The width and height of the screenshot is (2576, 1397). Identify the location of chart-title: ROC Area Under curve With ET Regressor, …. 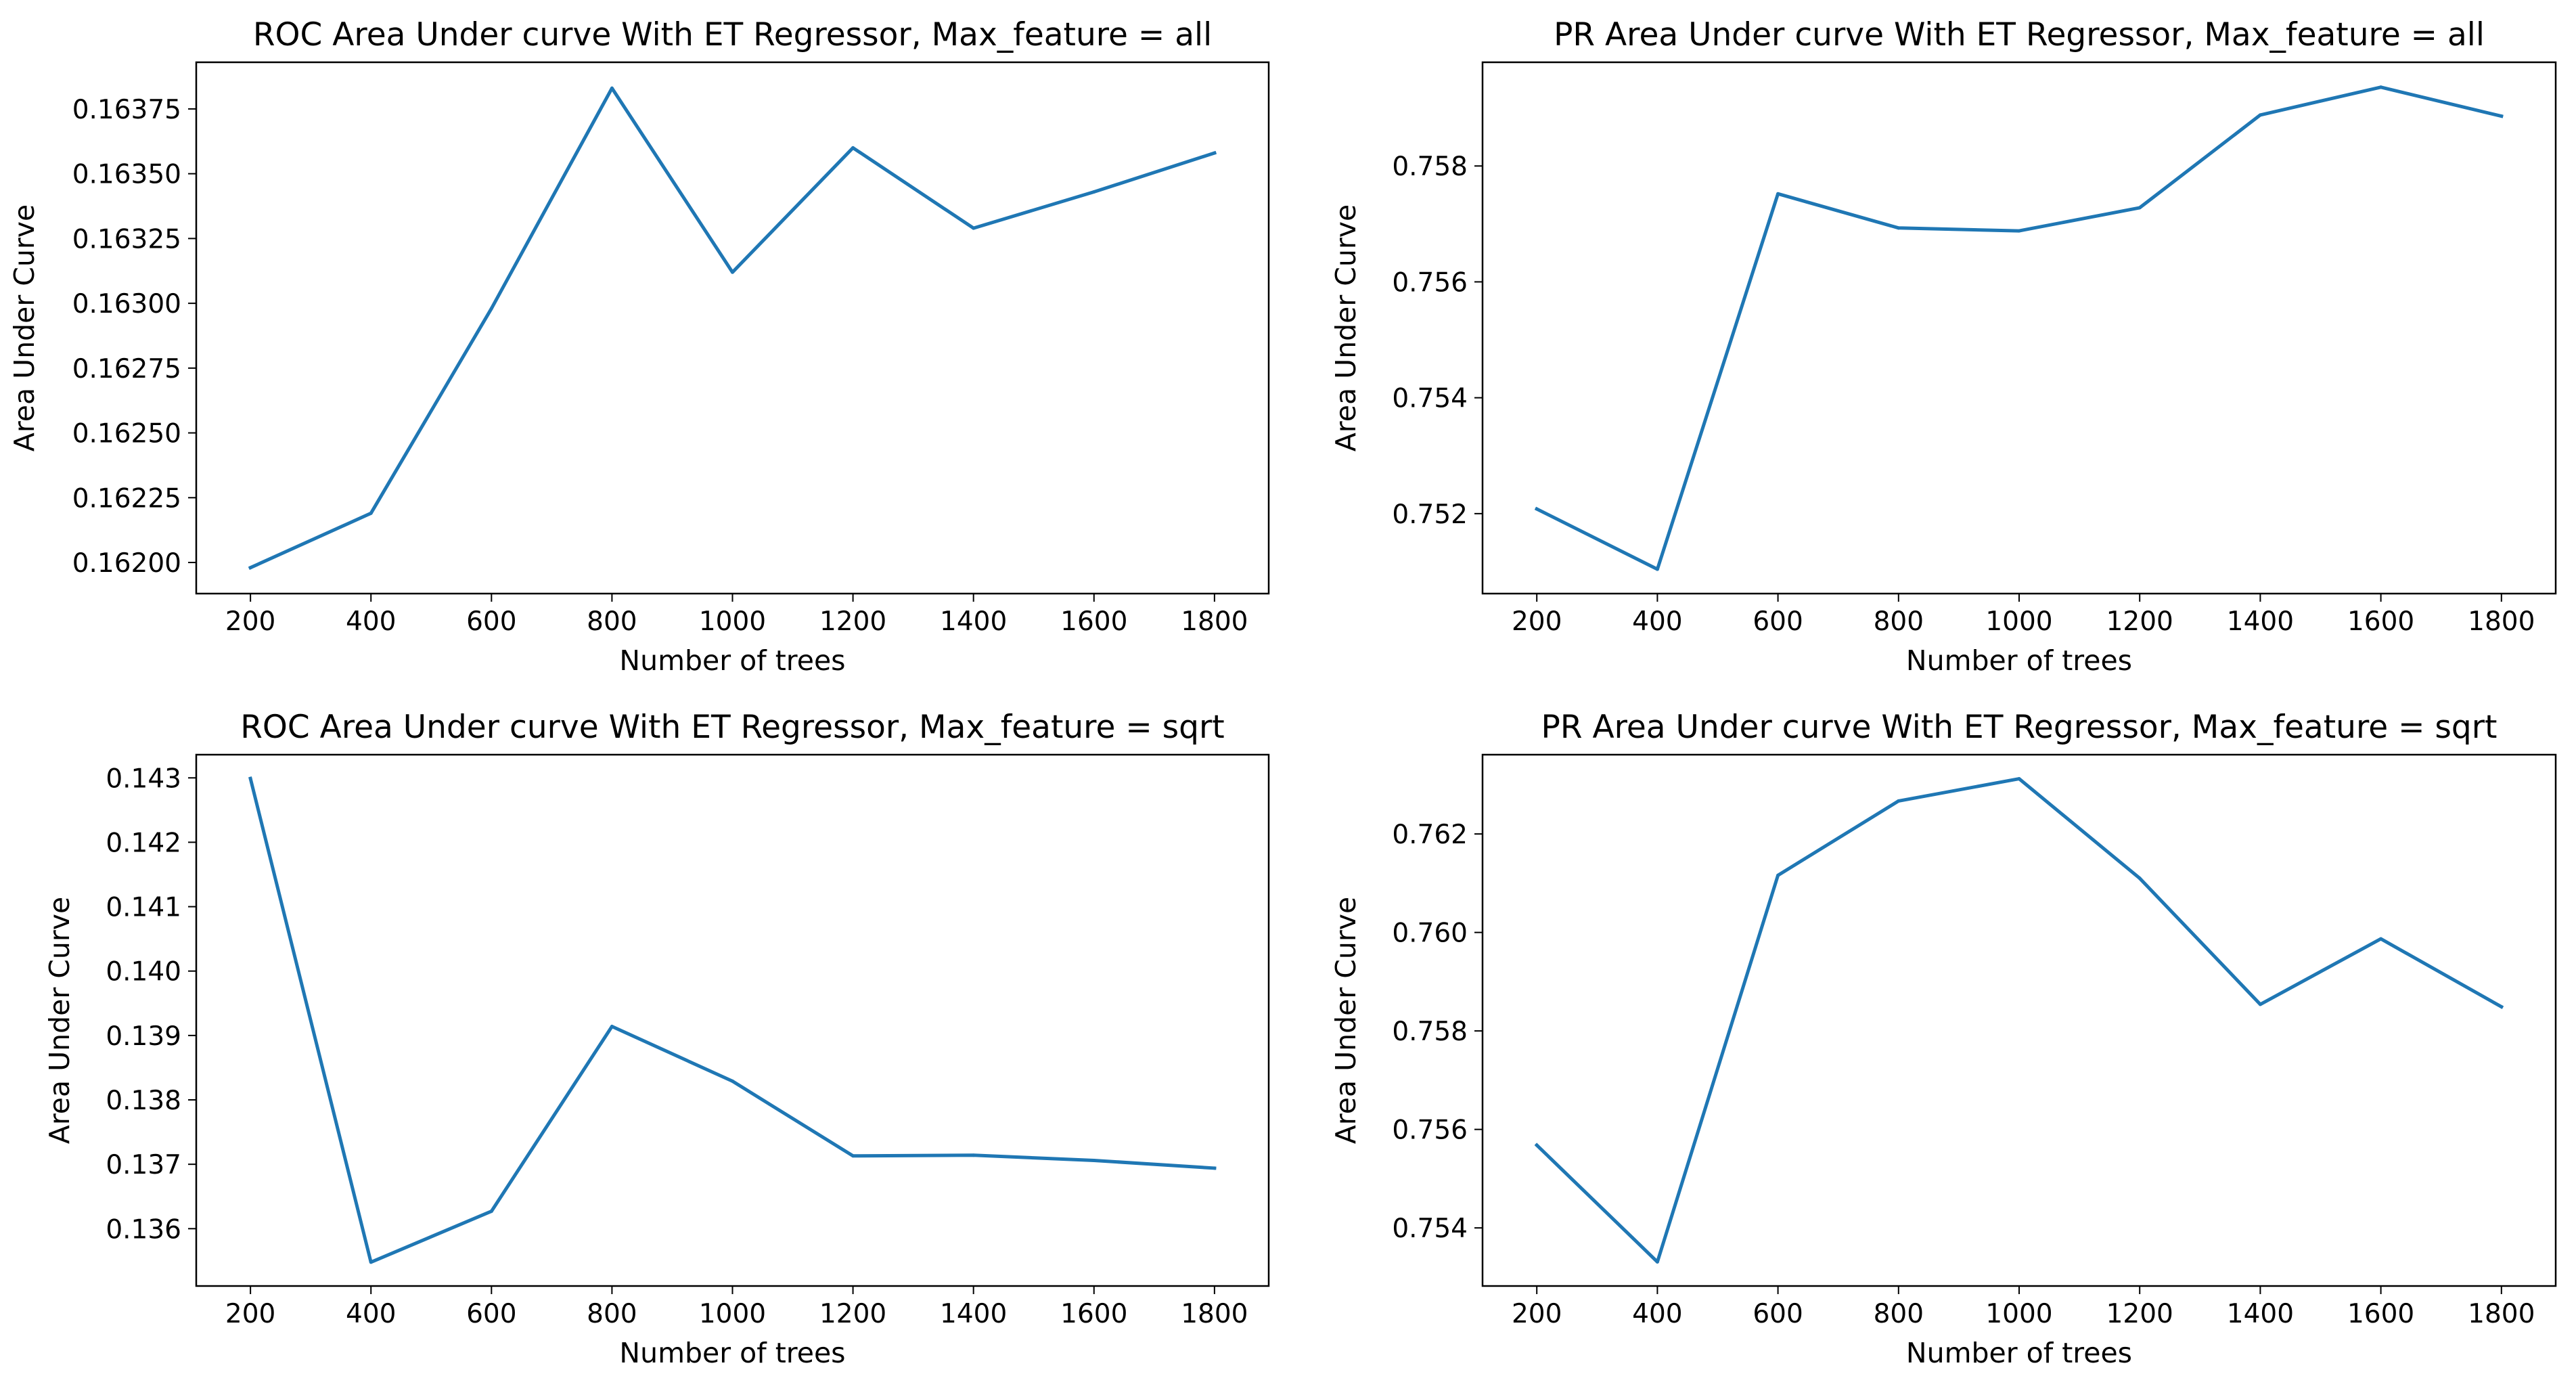
(732, 34).